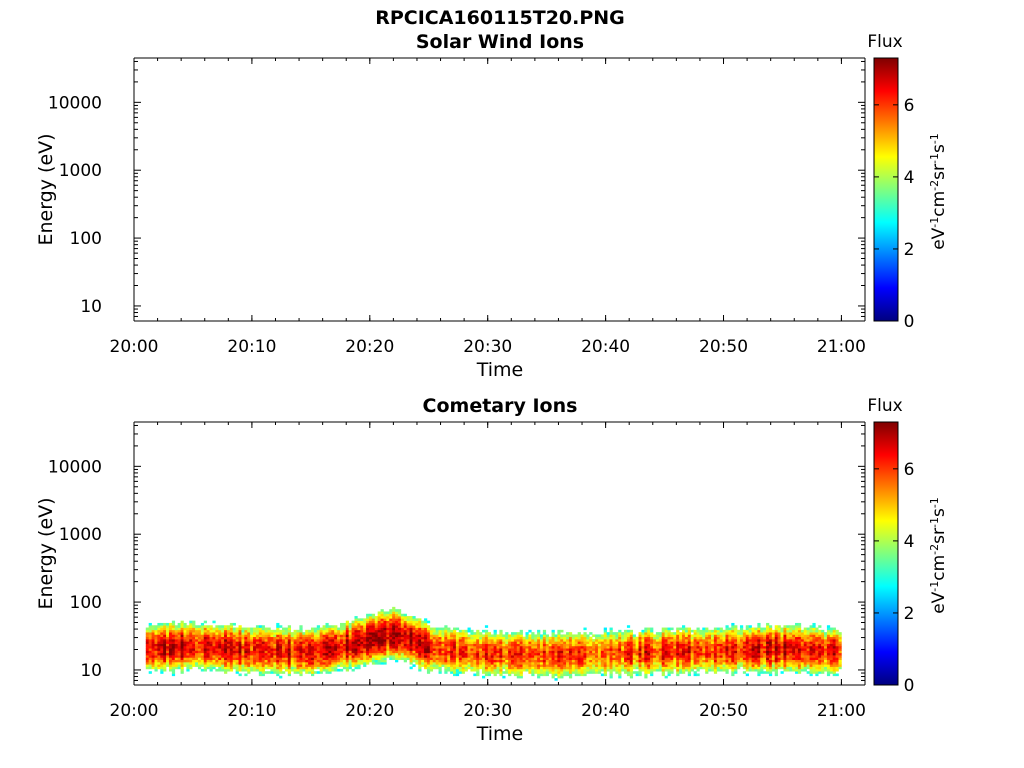 This screenshot has width=1024, height=768. What do you see at coordinates (91, 671) in the screenshot?
I see `y-tick-label: 10` at bounding box center [91, 671].